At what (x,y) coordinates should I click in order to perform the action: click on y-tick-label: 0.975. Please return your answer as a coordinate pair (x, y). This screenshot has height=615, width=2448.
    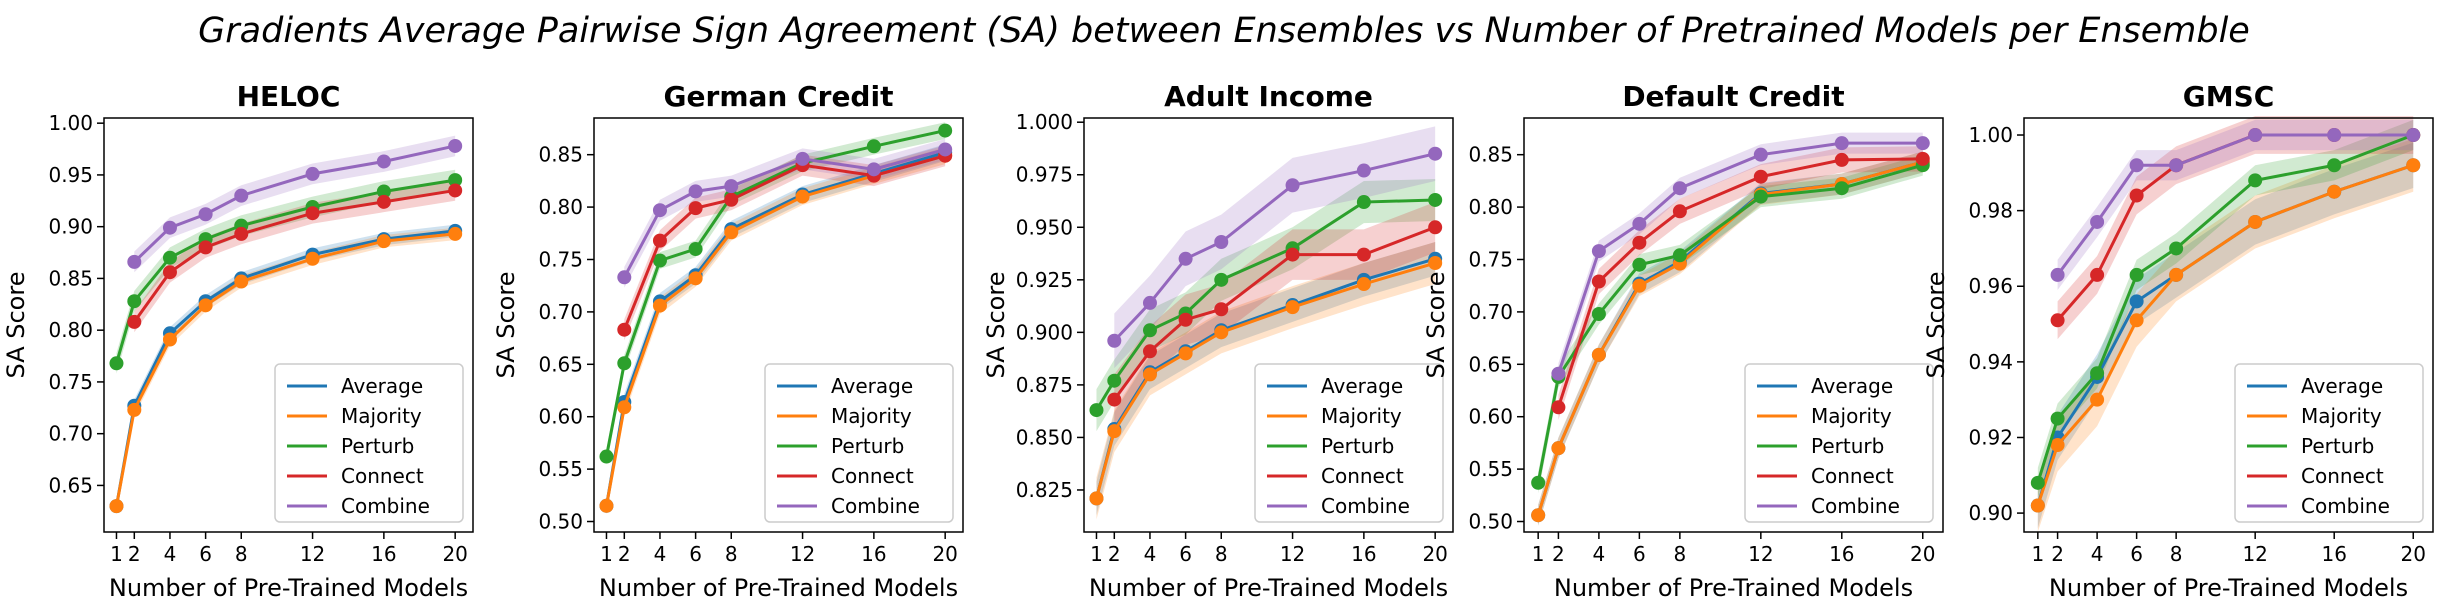
    Looking at the image, I should click on (1044, 175).